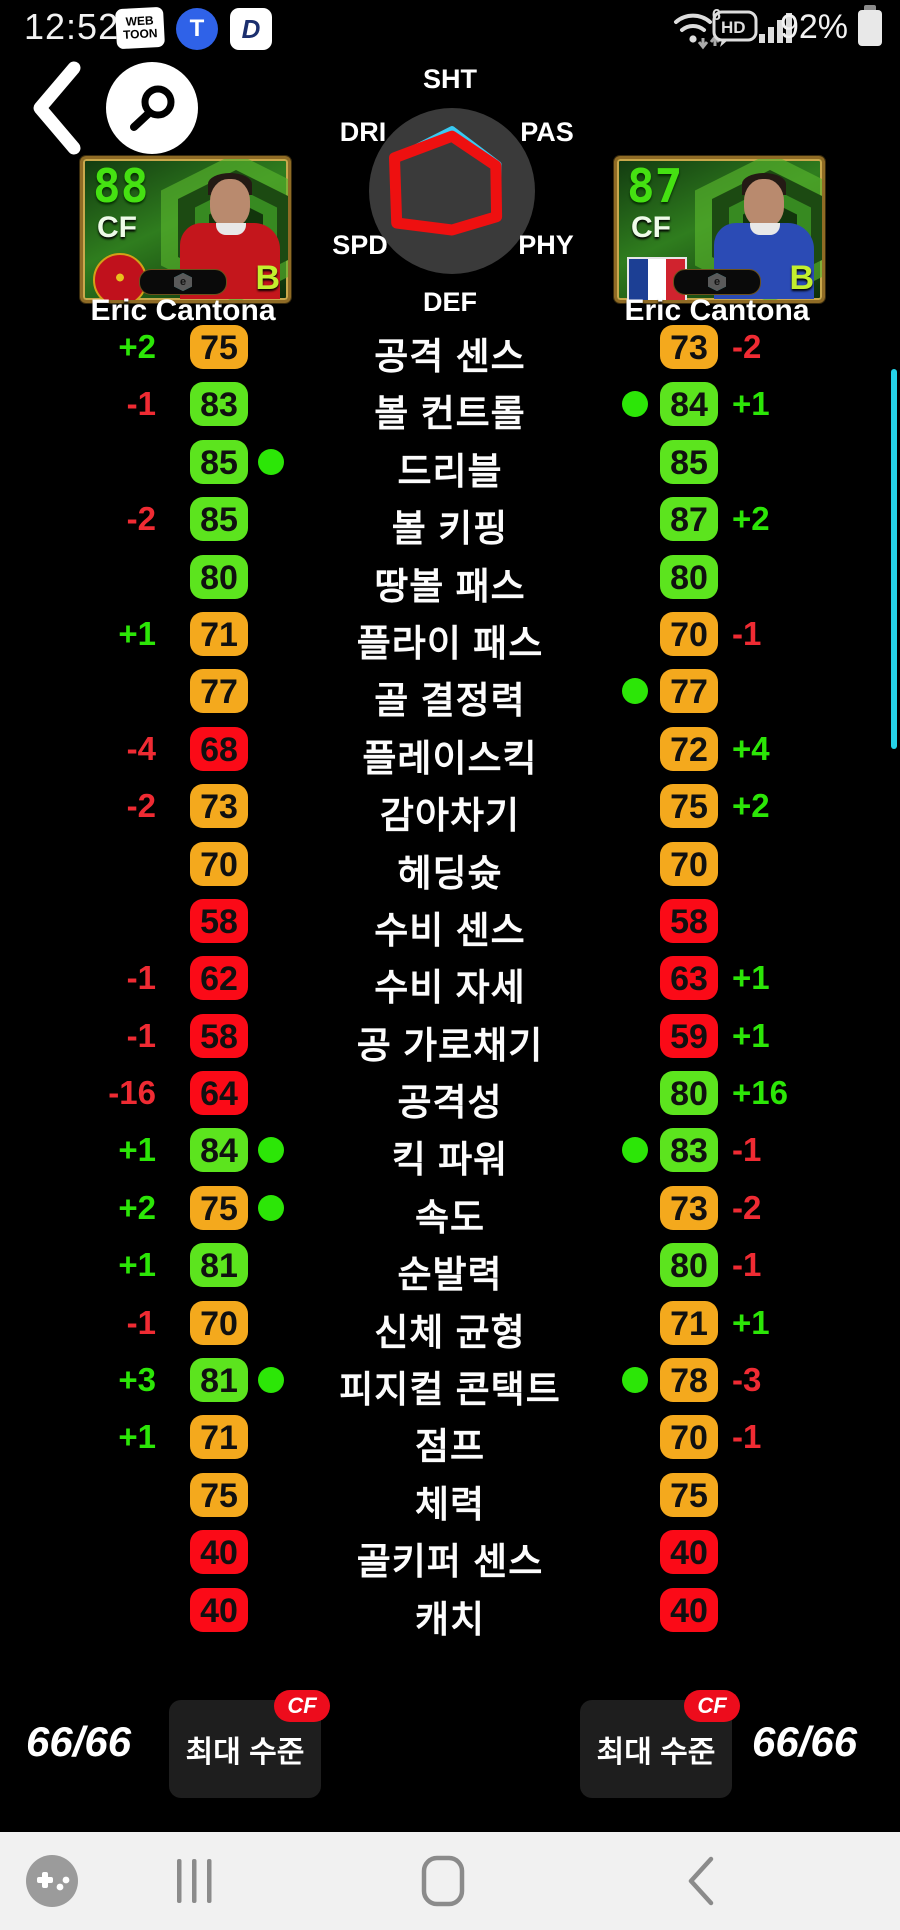 Image resolution: width=900 pixels, height=1930 pixels. I want to click on player-photo, so click(759, 236).